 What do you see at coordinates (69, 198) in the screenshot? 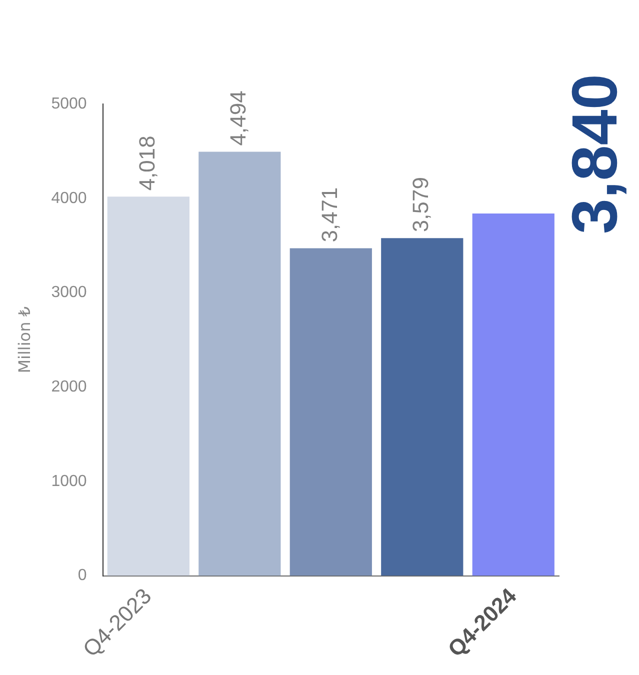
I see `y-tick-label: 4000` at bounding box center [69, 198].